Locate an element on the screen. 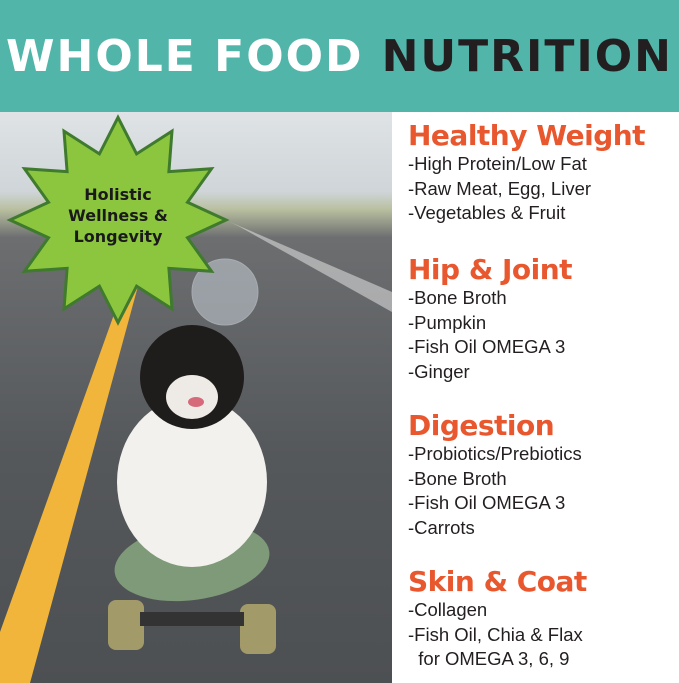 The width and height of the screenshot is (679, 683). list-item: -Probiotics/Prebiotics is located at coordinates (495, 453).